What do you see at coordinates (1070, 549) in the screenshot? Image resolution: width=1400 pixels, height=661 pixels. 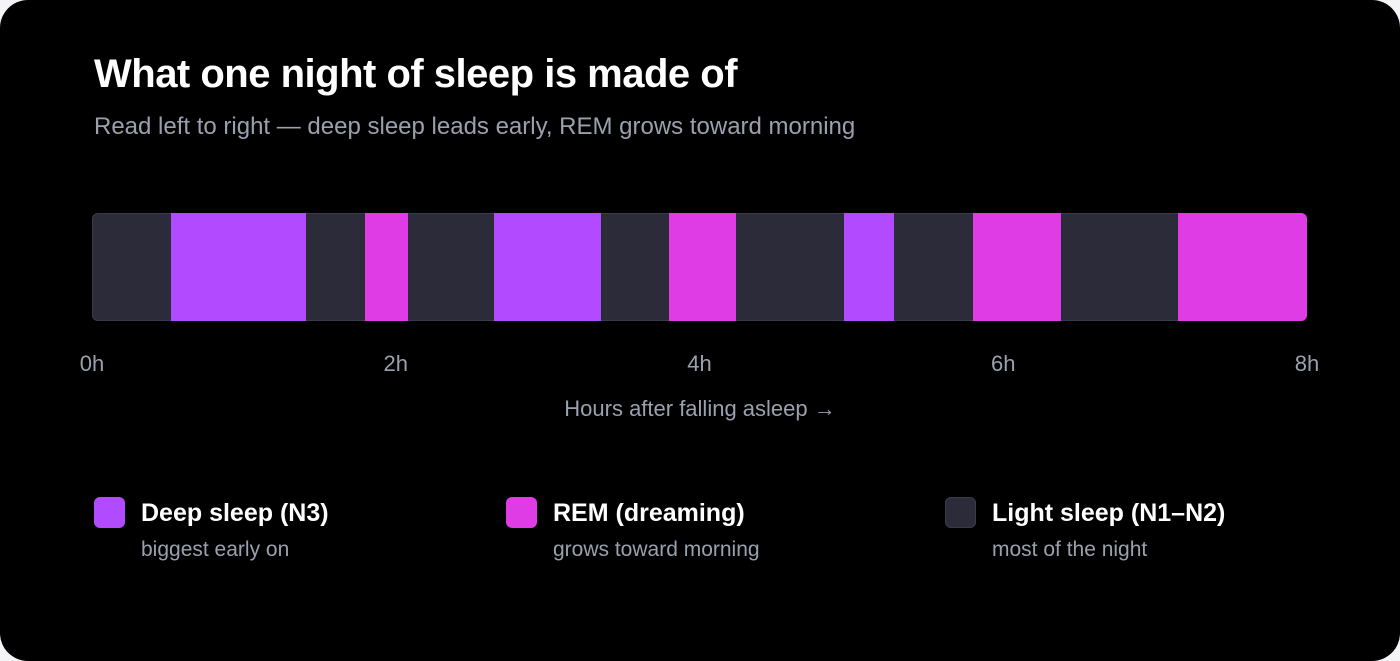 I see `legend-desc-light: most of the night` at bounding box center [1070, 549].